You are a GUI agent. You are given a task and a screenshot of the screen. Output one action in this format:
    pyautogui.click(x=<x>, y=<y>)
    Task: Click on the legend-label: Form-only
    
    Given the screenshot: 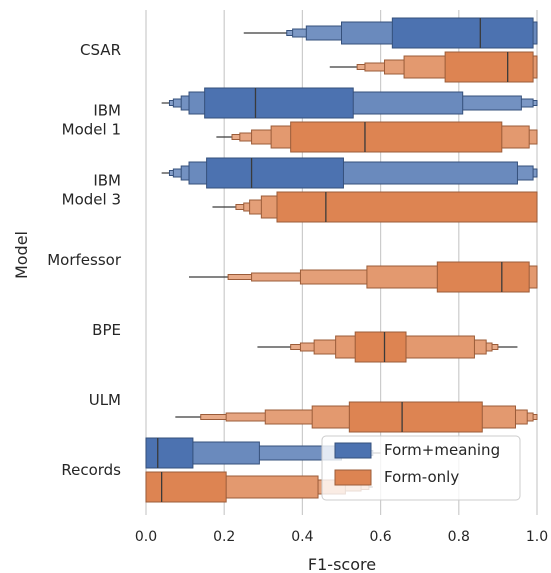 What is the action you would take?
    pyautogui.click(x=421, y=477)
    